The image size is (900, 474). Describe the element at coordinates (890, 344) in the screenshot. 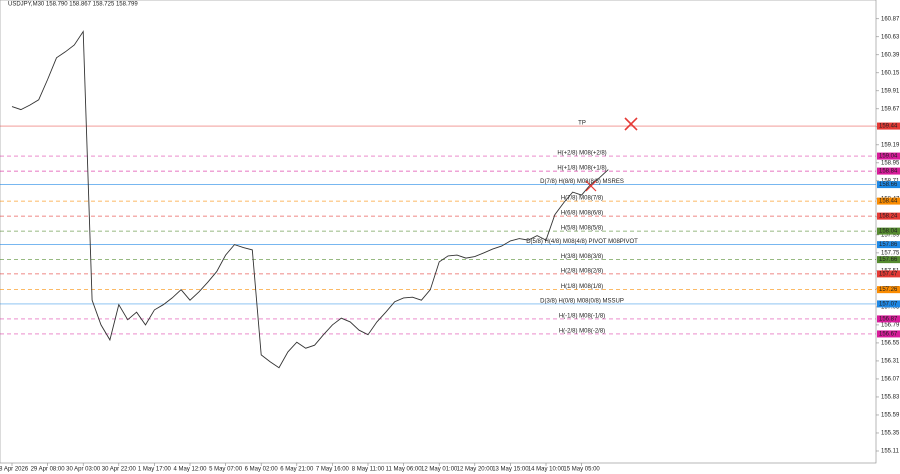

I see `y-tick-label: 156.55` at that location.